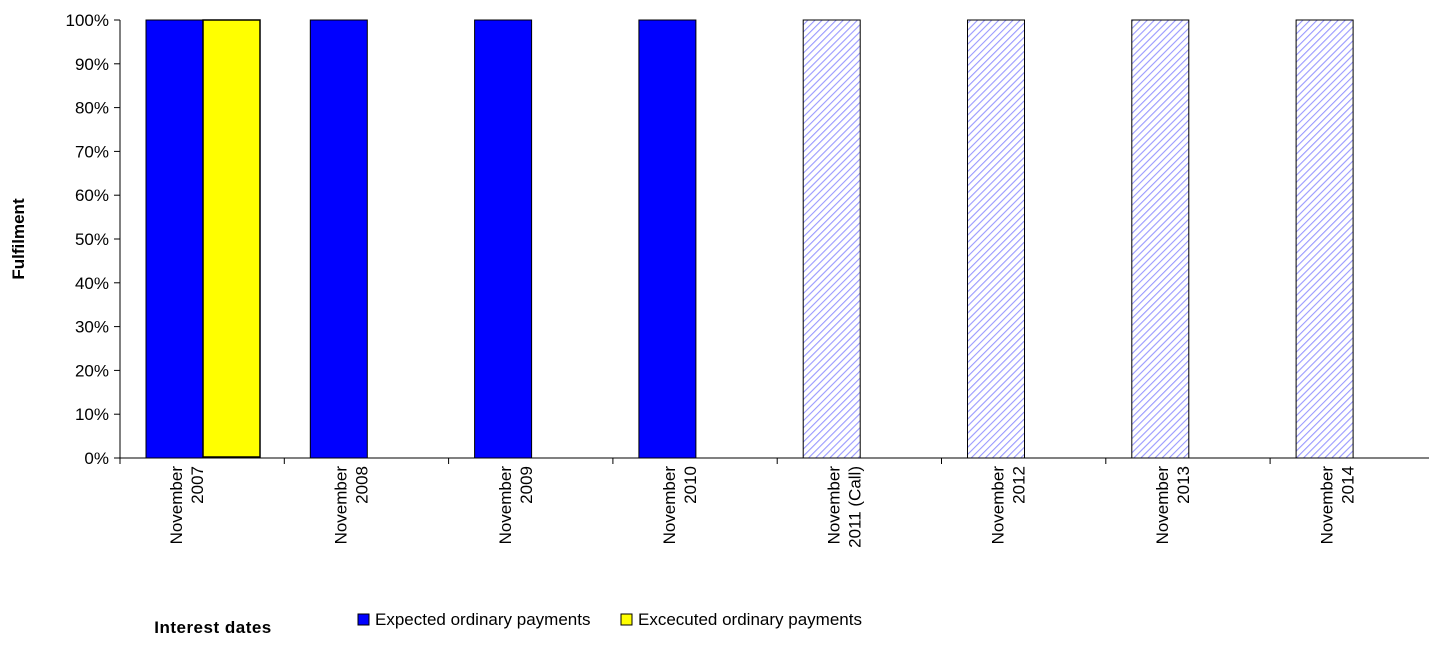 This screenshot has width=1429, height=645. I want to click on y-tick-label: 70%, so click(92, 151).